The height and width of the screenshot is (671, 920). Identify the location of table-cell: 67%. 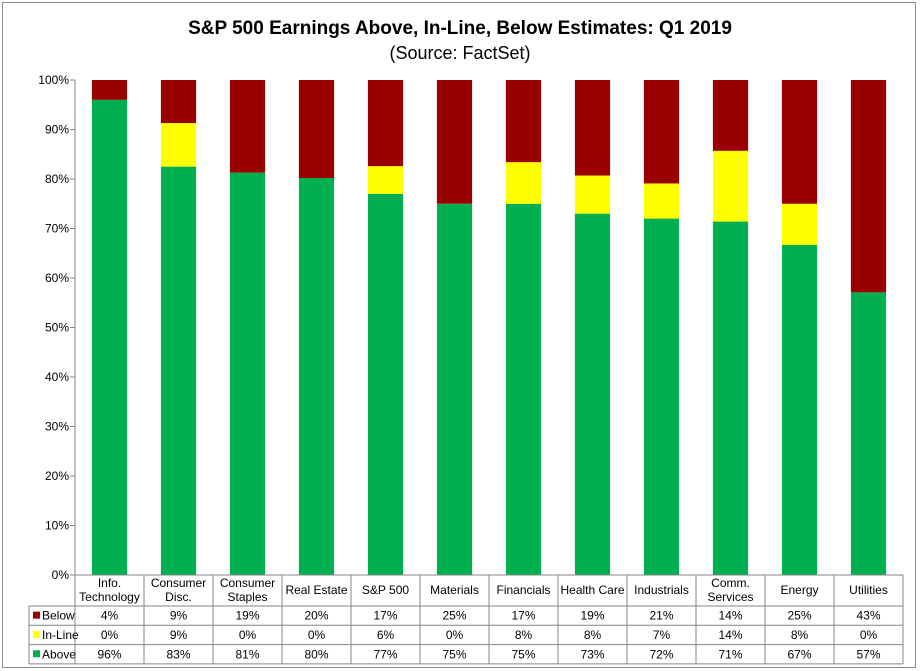
(799, 654).